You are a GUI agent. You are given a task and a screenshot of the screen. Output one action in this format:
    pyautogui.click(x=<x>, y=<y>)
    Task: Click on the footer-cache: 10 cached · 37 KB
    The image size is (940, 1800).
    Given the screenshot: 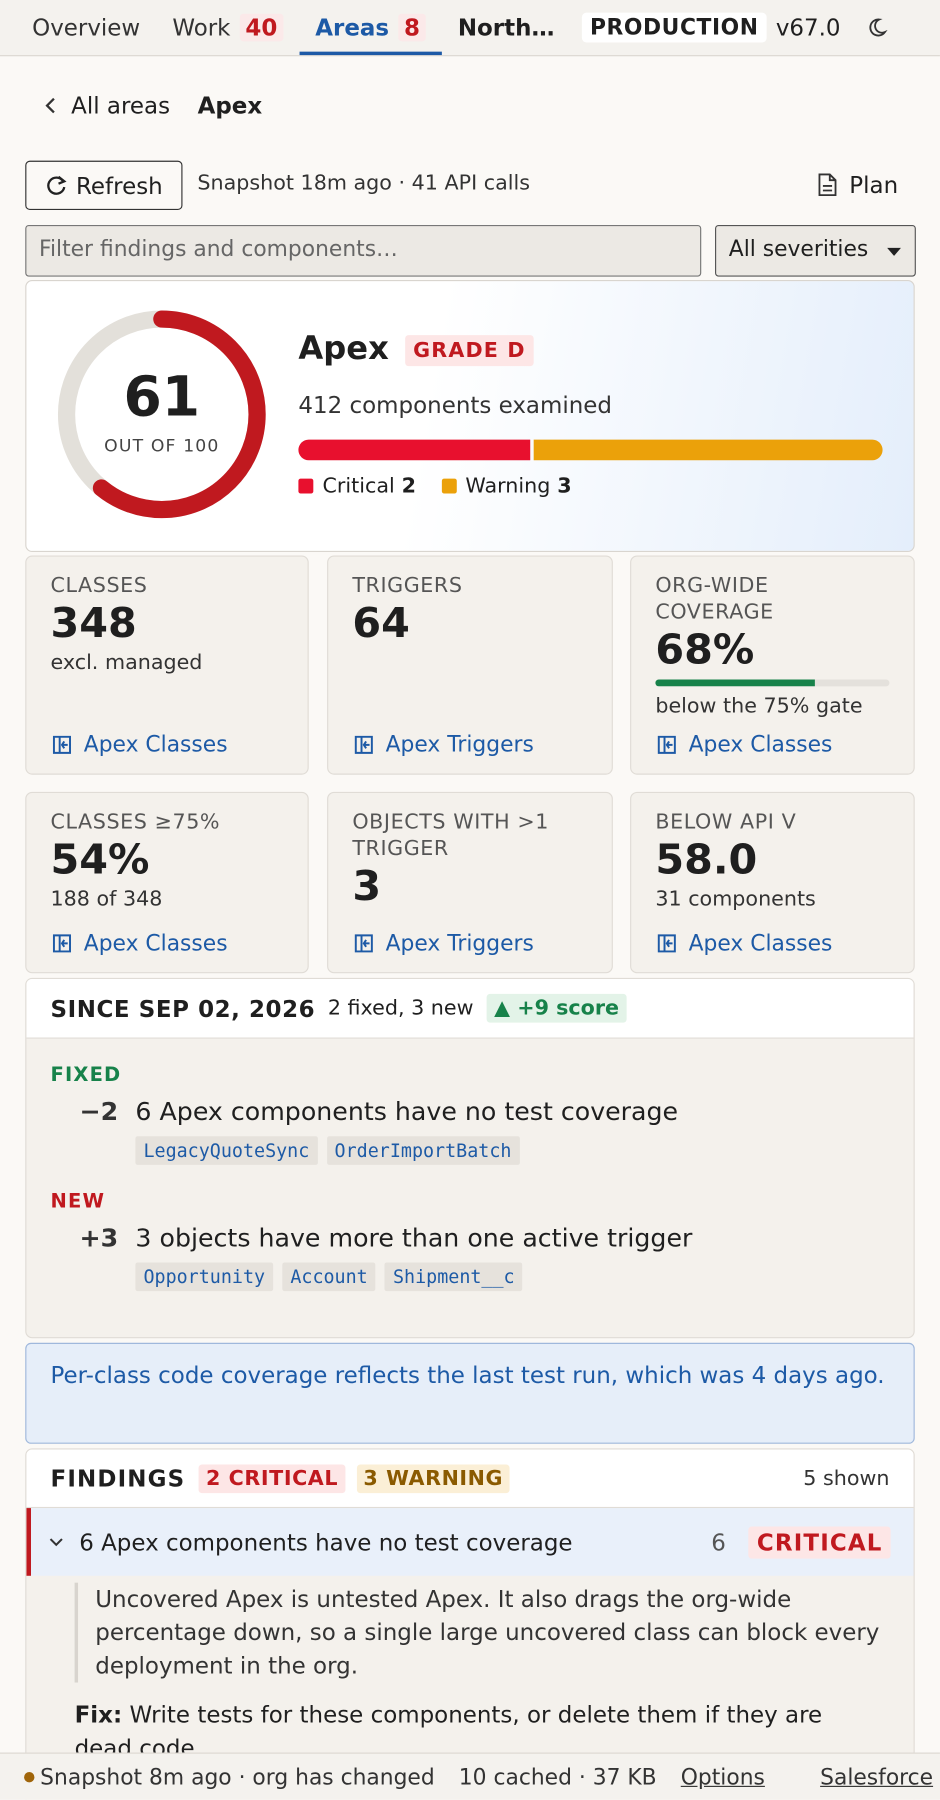 What is the action you would take?
    pyautogui.click(x=557, y=1777)
    